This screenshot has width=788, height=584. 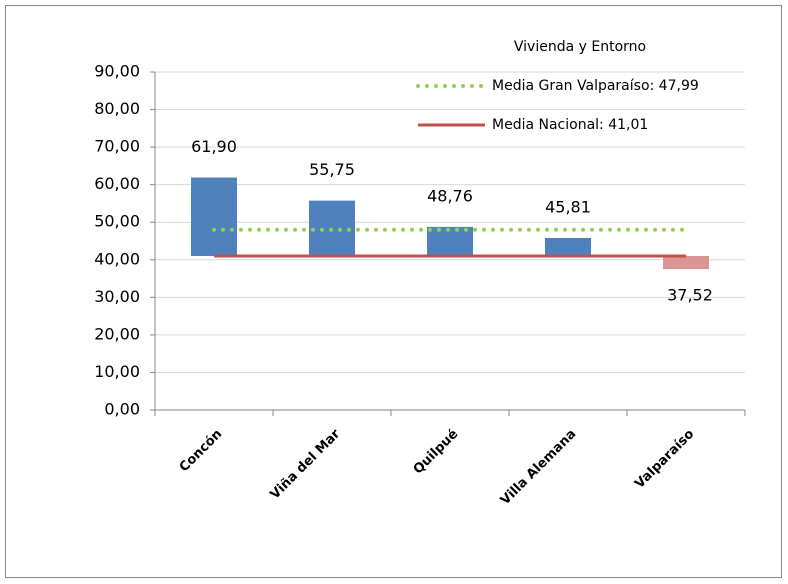 What do you see at coordinates (690, 294) in the screenshot?
I see `data-label: 37,52` at bounding box center [690, 294].